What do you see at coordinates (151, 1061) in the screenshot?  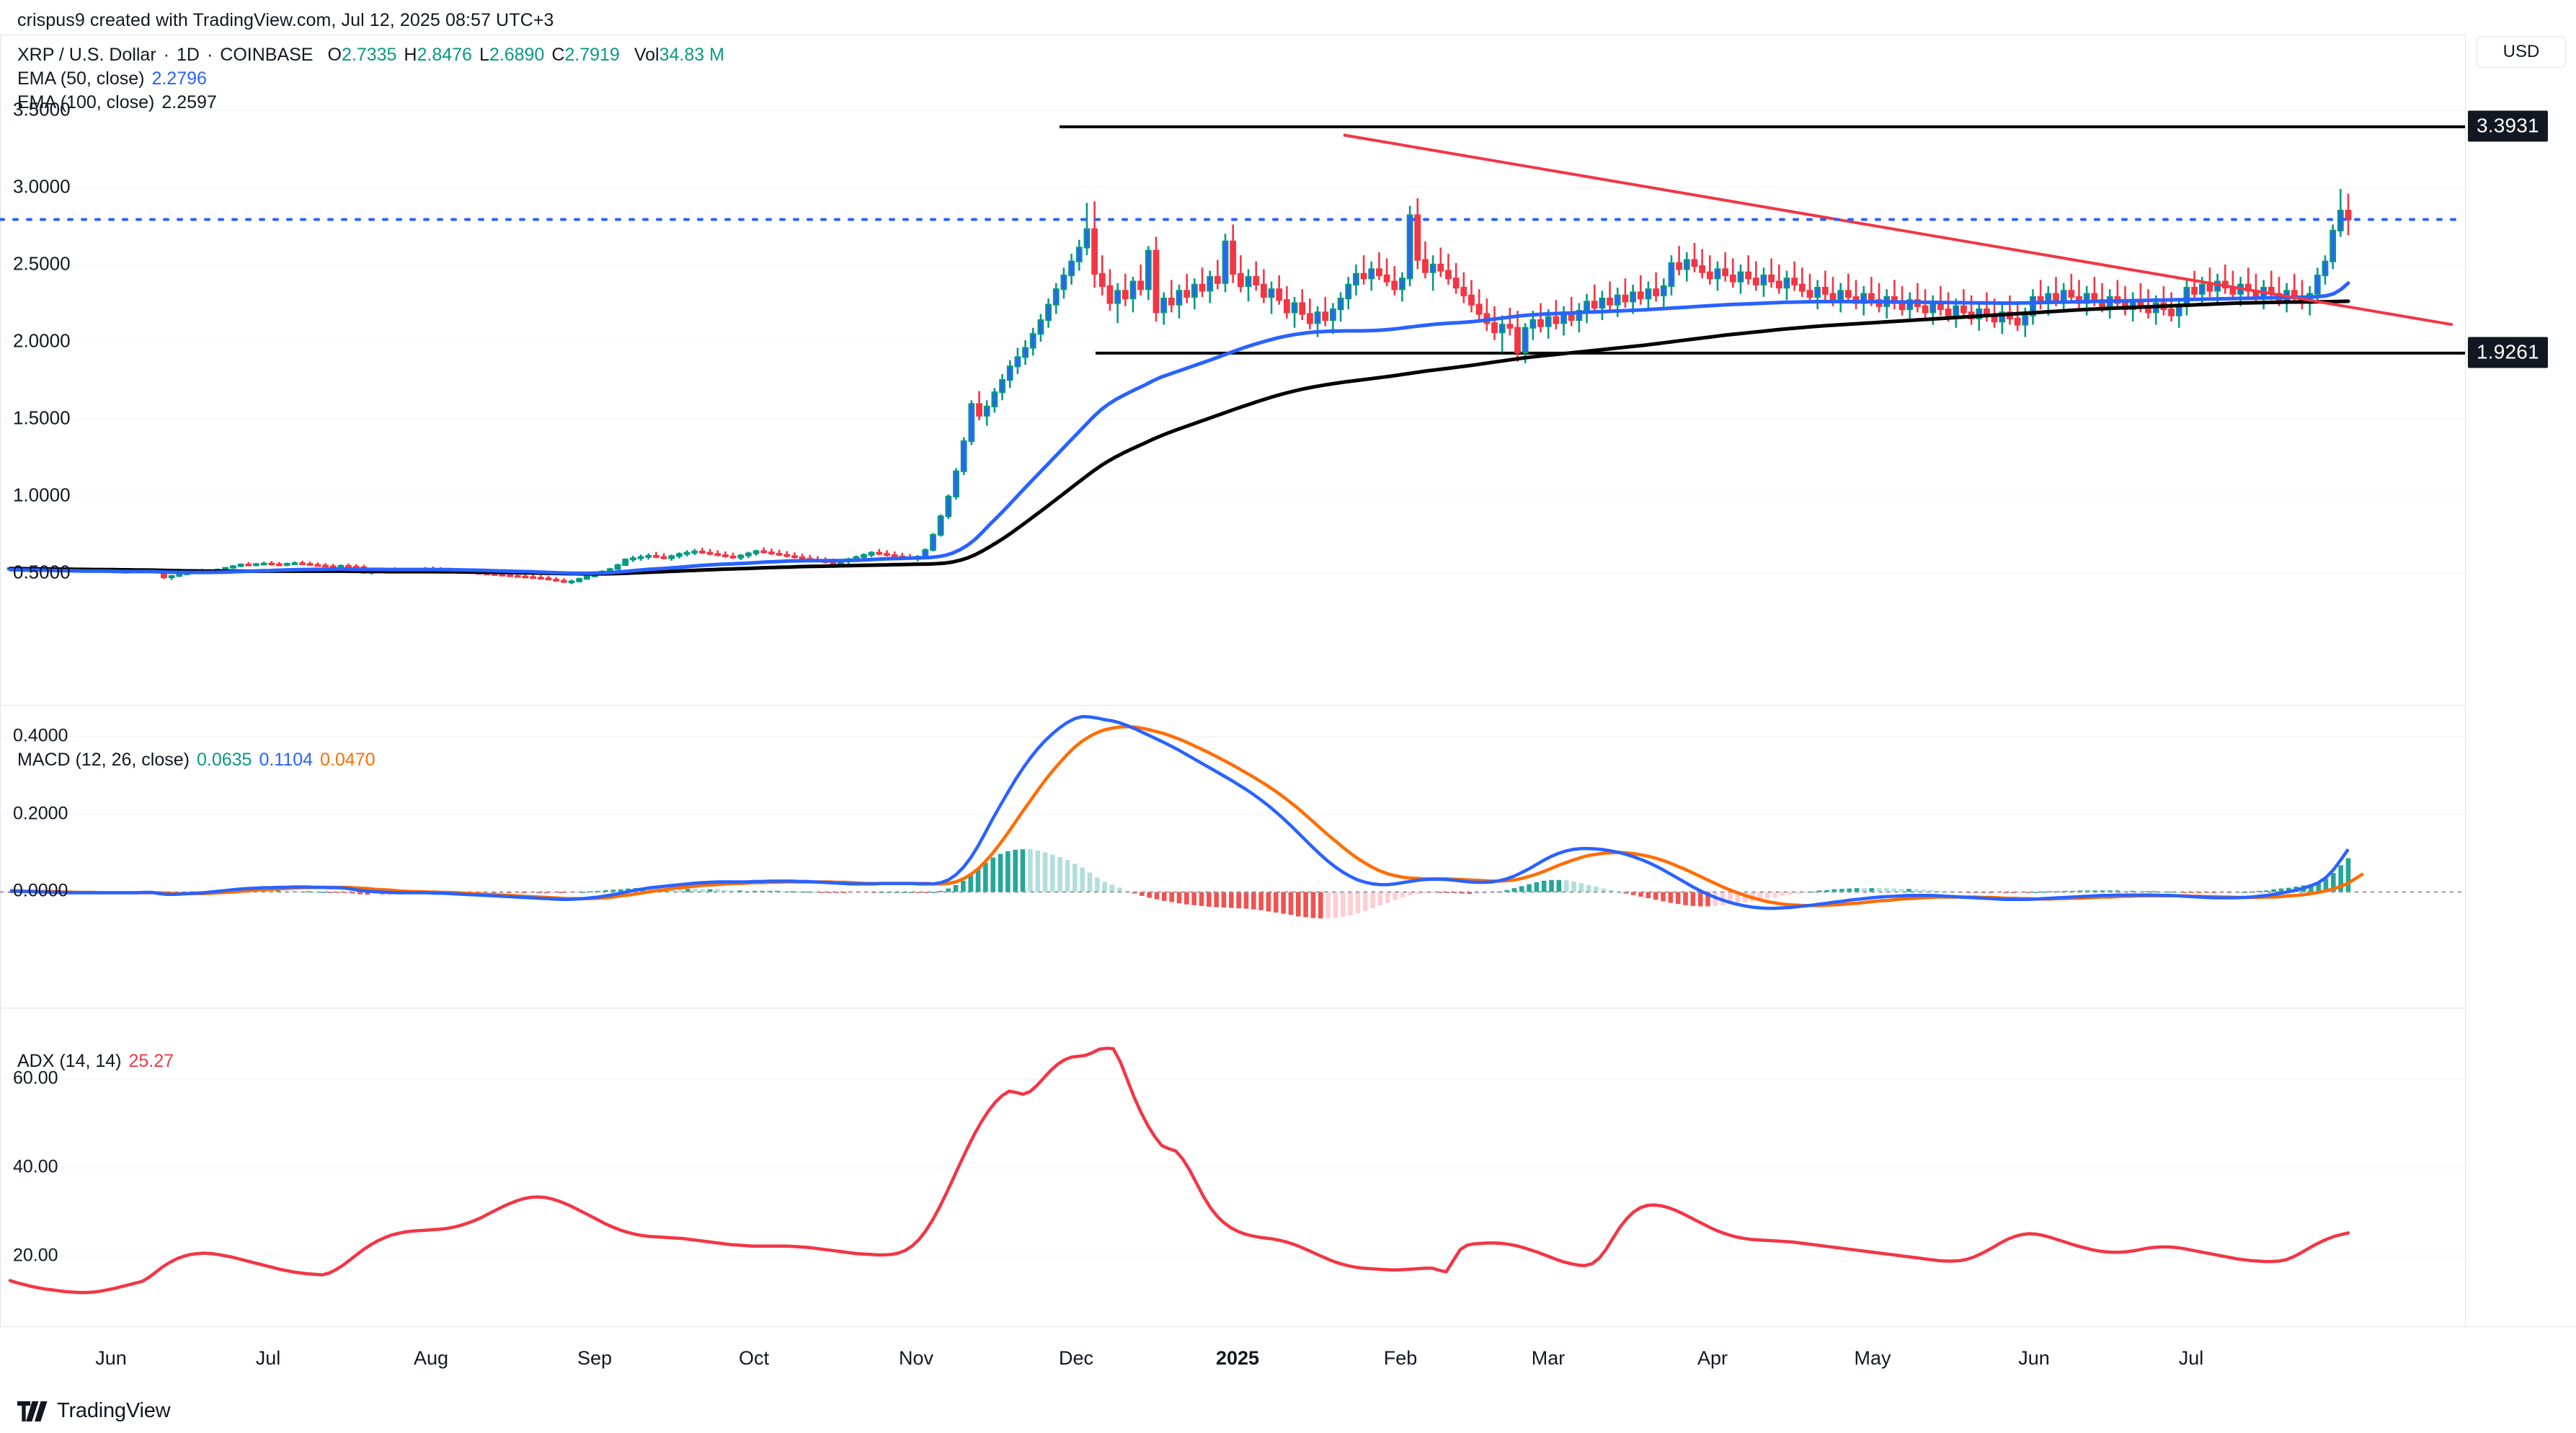 I see `adx-value: 25.27` at bounding box center [151, 1061].